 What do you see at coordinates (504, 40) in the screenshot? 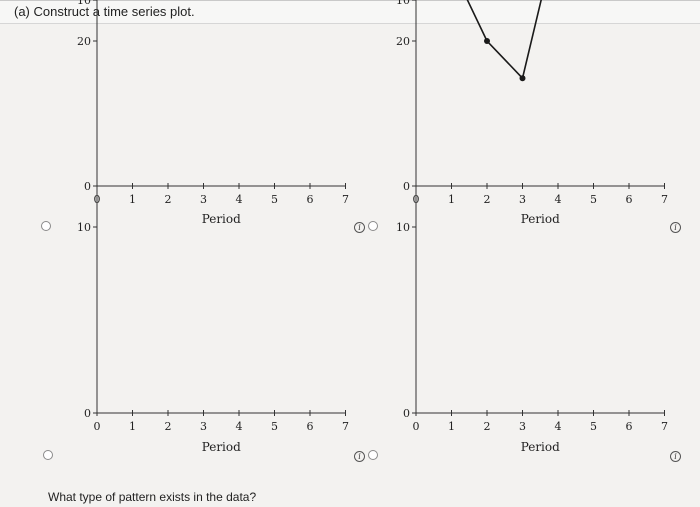
I see `series-line` at bounding box center [504, 40].